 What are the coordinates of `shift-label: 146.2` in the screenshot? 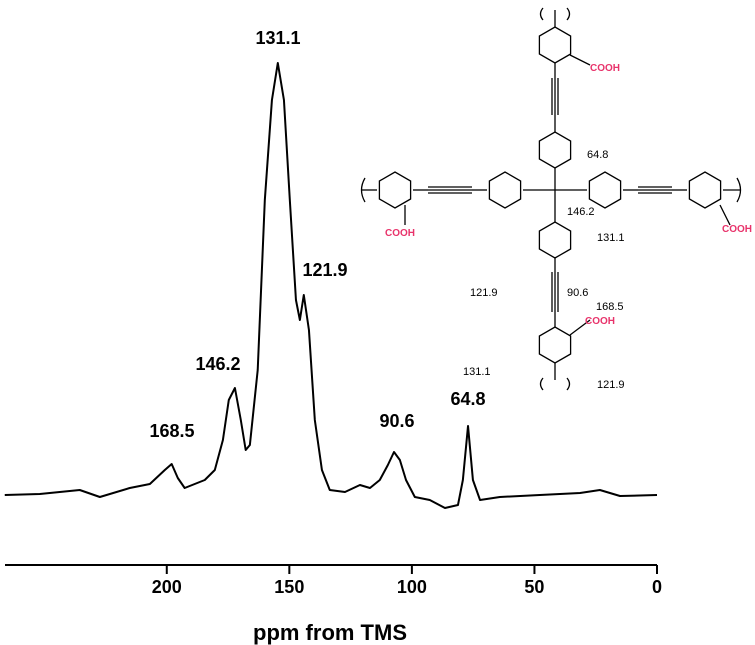 It's located at (581, 212).